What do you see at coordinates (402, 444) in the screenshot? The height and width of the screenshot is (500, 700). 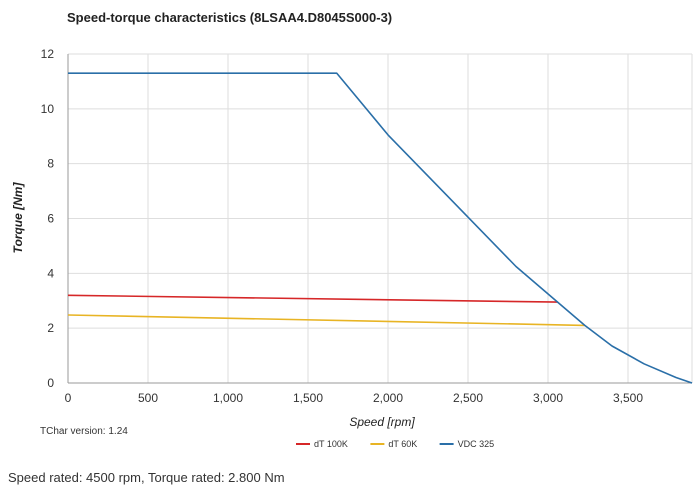 I see `legend-label: dT 60K` at bounding box center [402, 444].